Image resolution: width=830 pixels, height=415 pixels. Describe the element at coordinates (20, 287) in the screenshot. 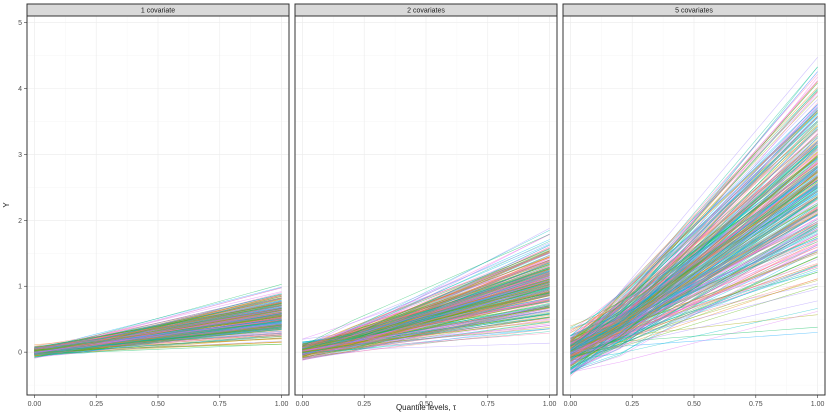

I see `y-tick-label: 1` at that location.